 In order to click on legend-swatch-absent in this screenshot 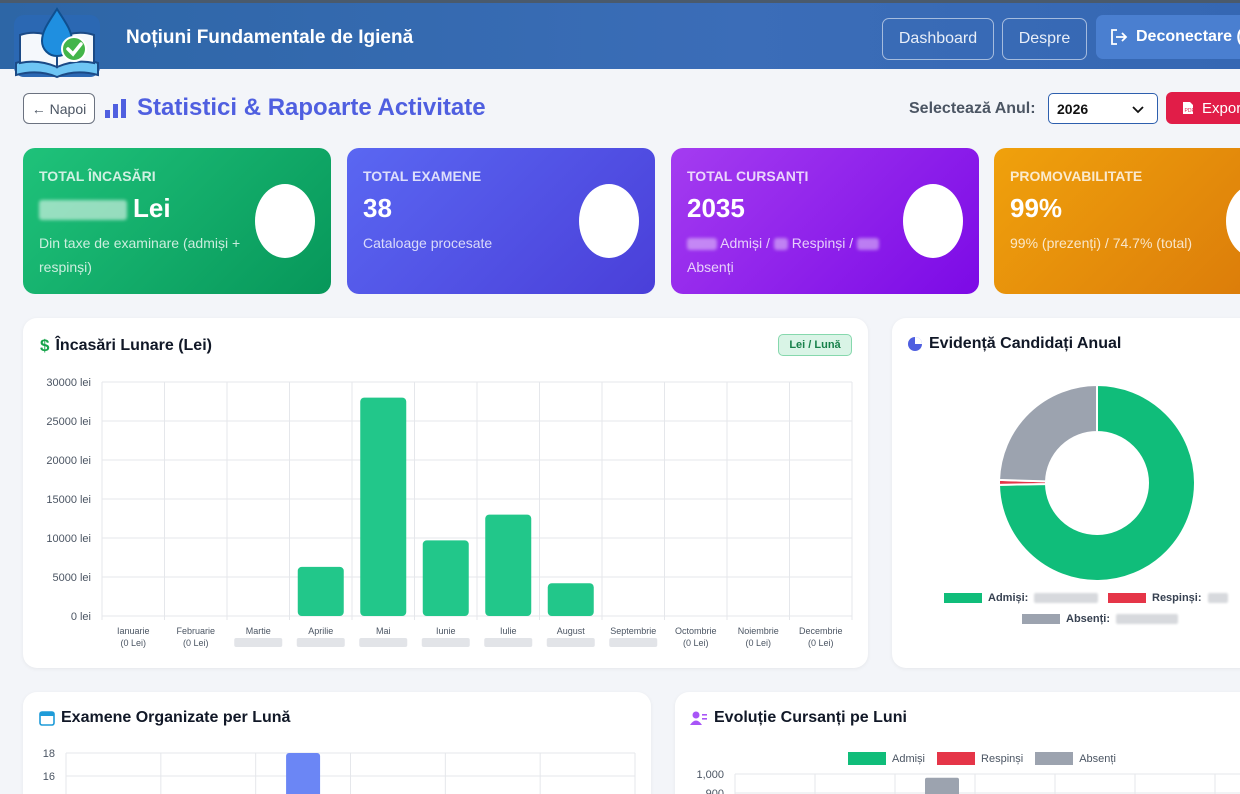, I will do `click(1054, 758)`.